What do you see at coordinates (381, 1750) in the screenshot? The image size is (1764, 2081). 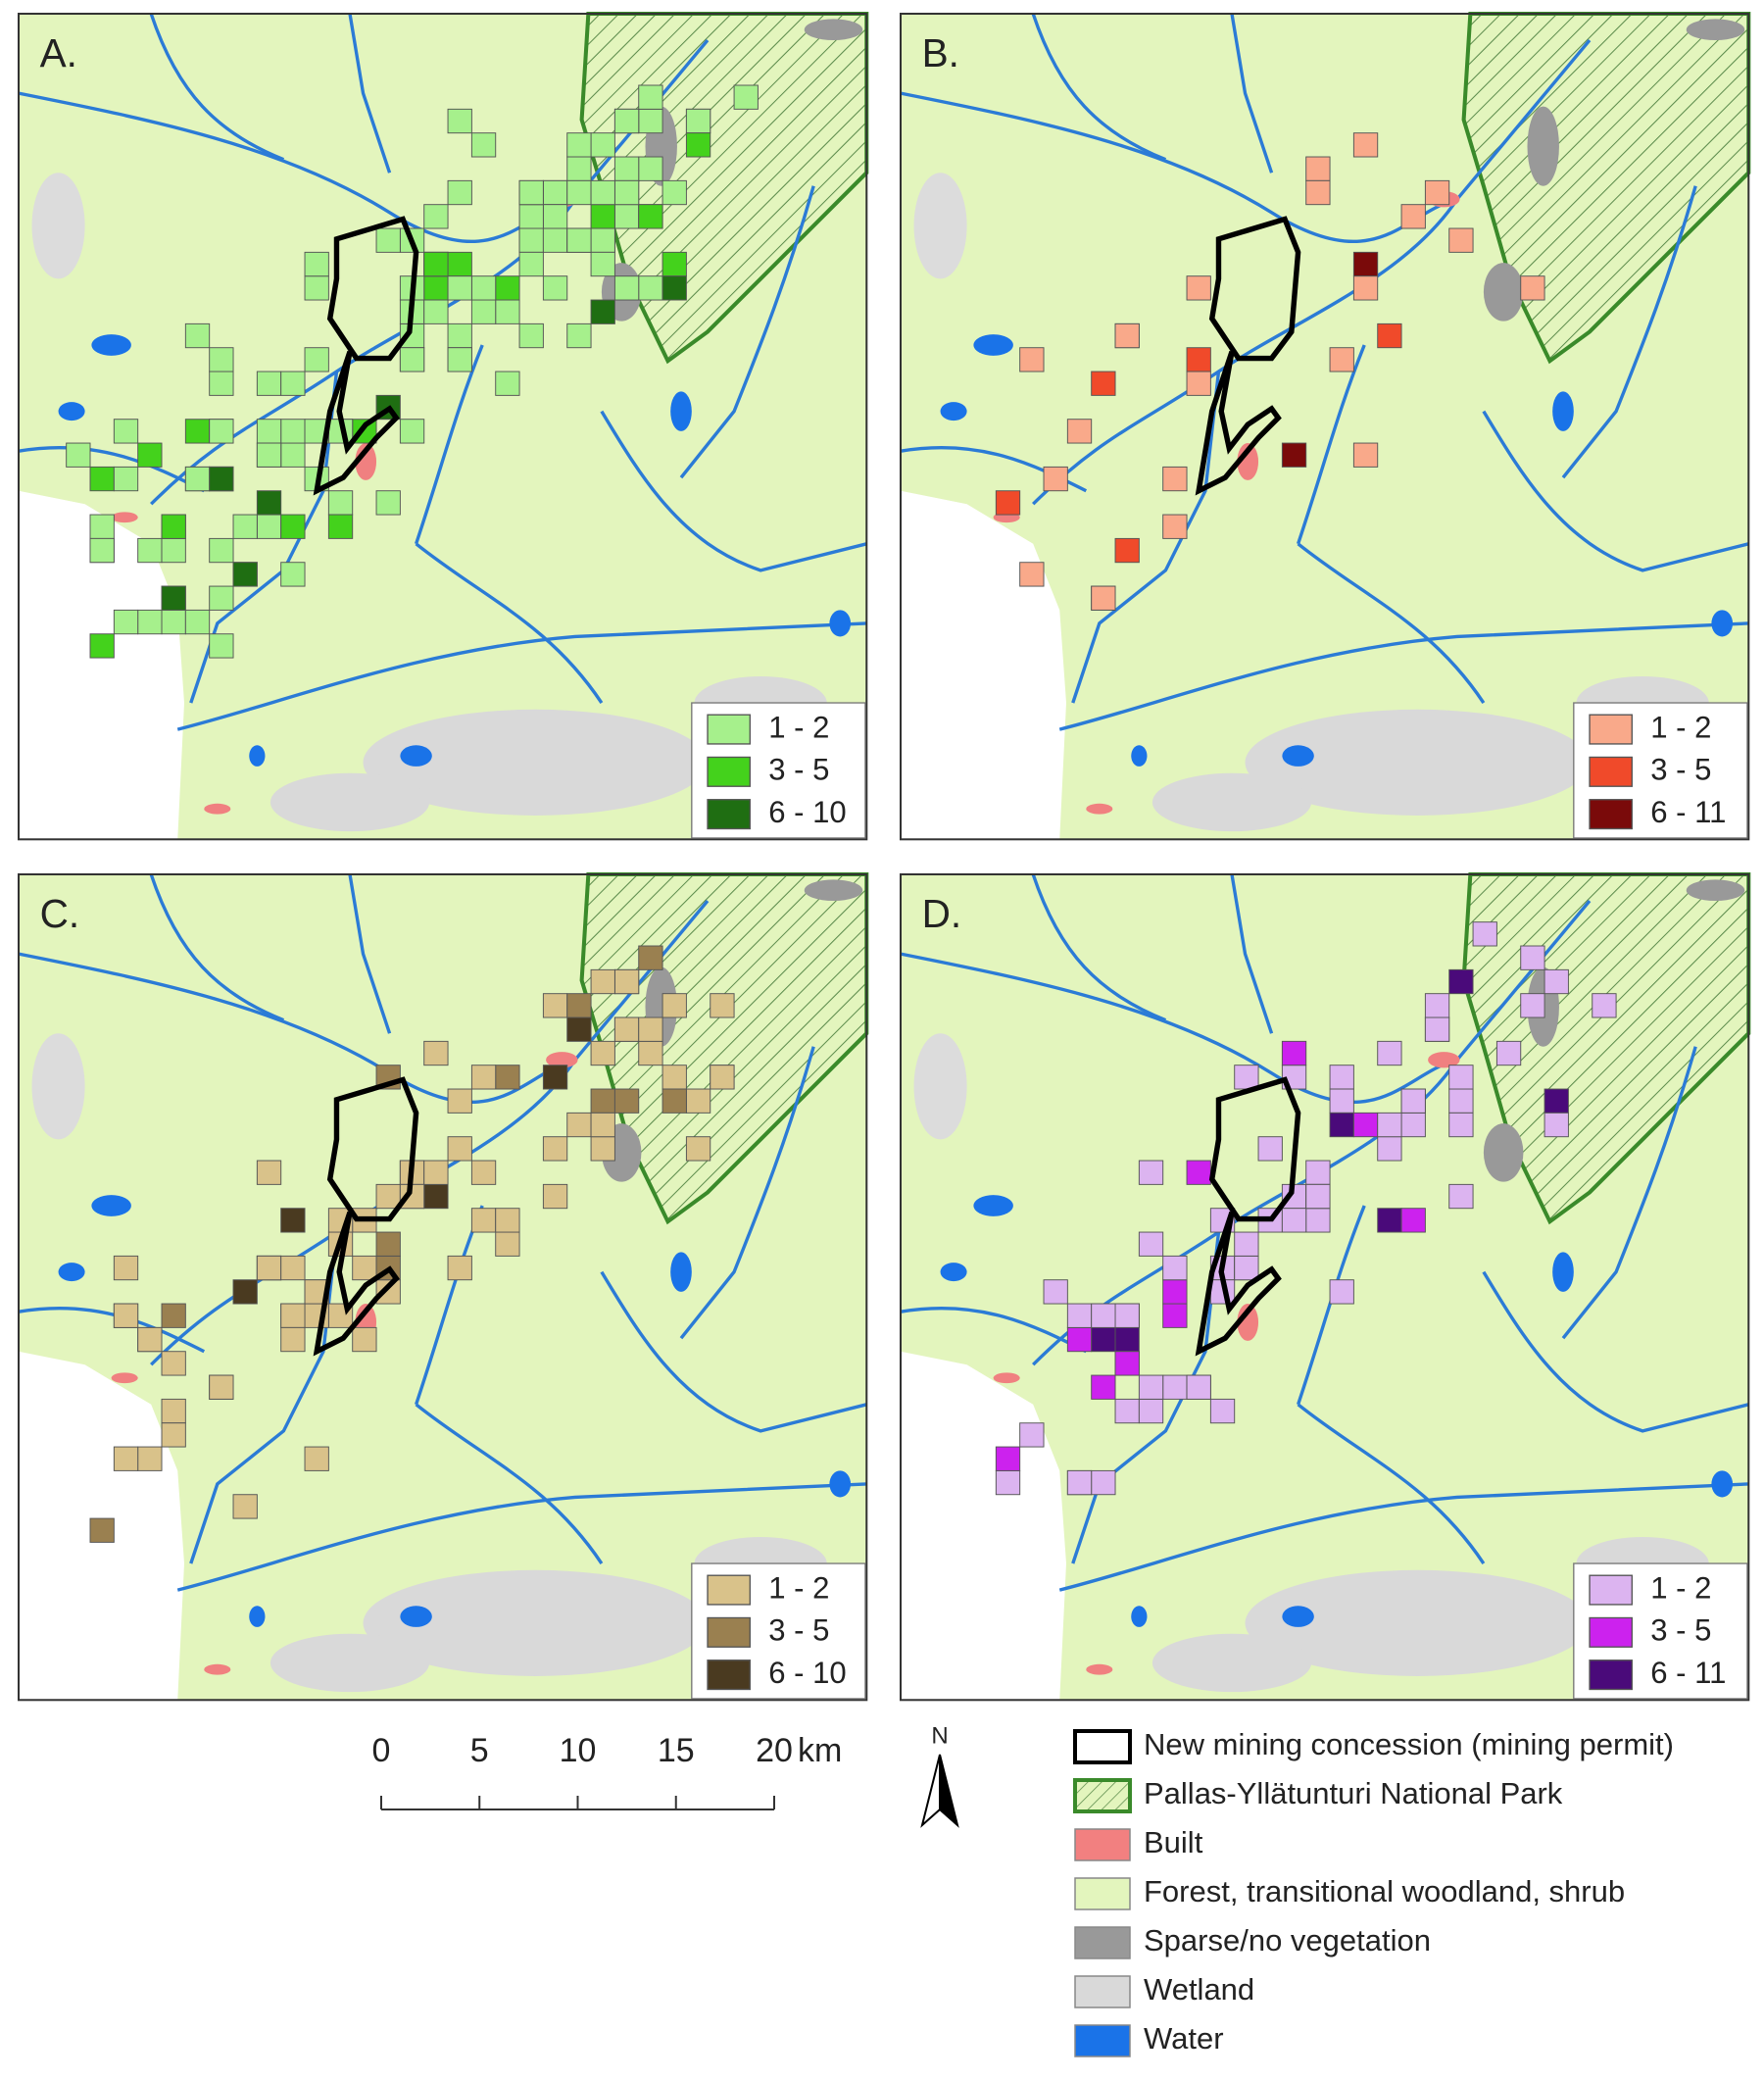 I see `scale-label: 0` at bounding box center [381, 1750].